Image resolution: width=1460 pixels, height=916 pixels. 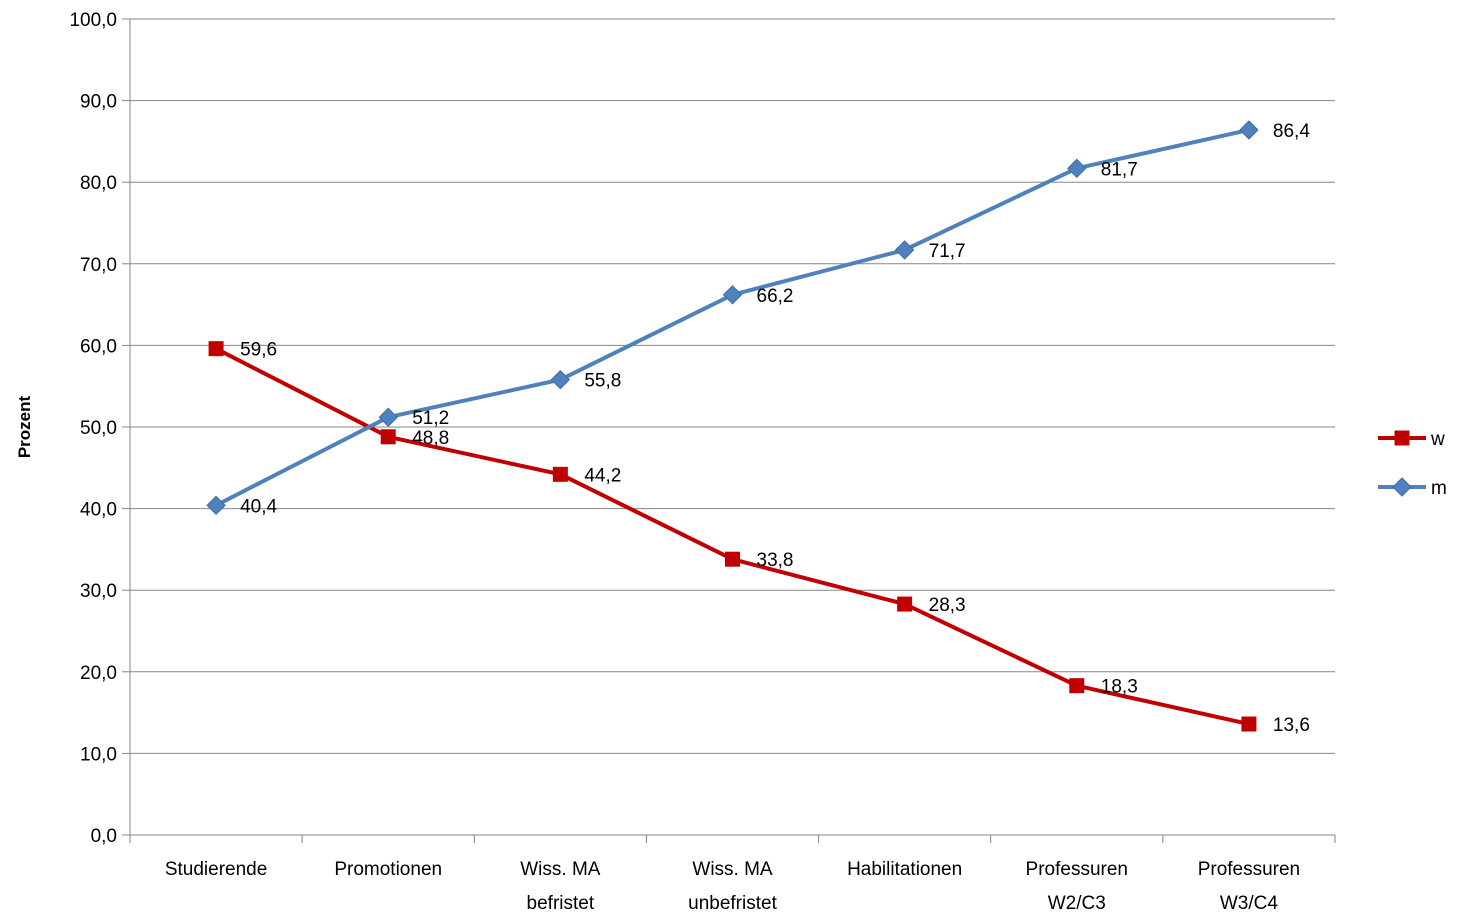 I want to click on data-label-m: 55,8, so click(x=602, y=381).